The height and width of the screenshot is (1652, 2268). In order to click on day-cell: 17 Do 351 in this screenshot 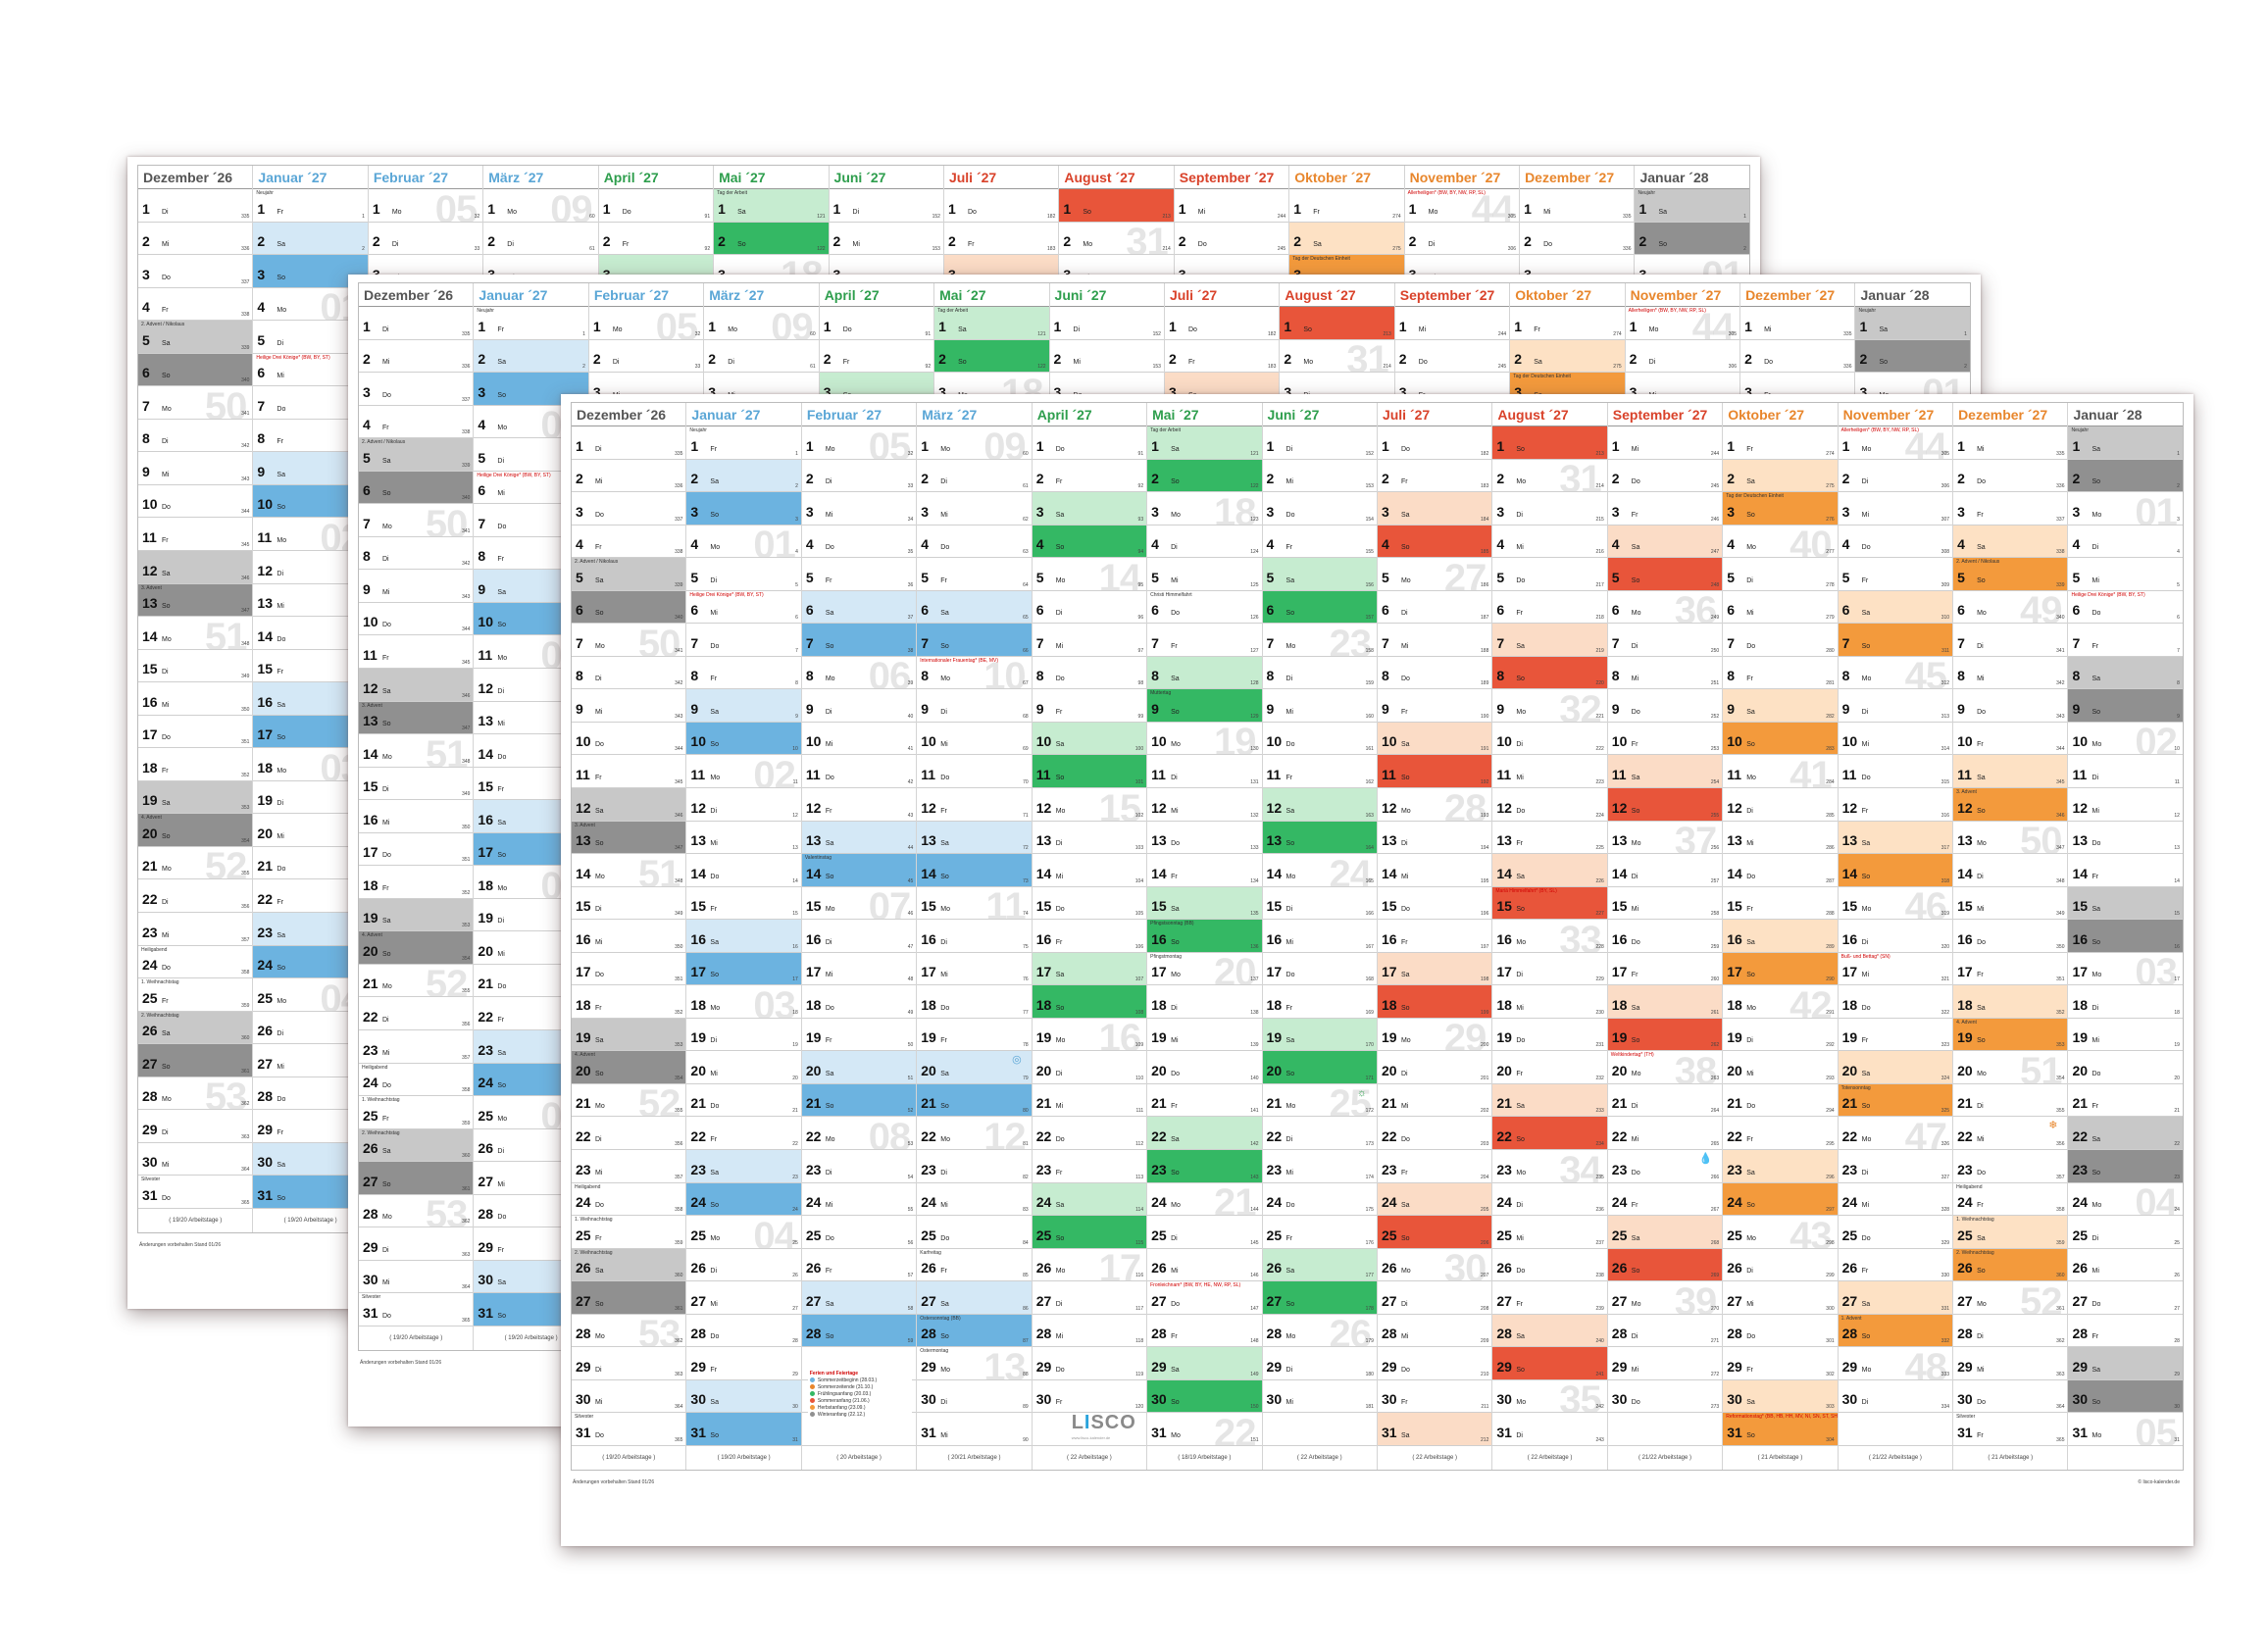, I will do `click(195, 732)`.